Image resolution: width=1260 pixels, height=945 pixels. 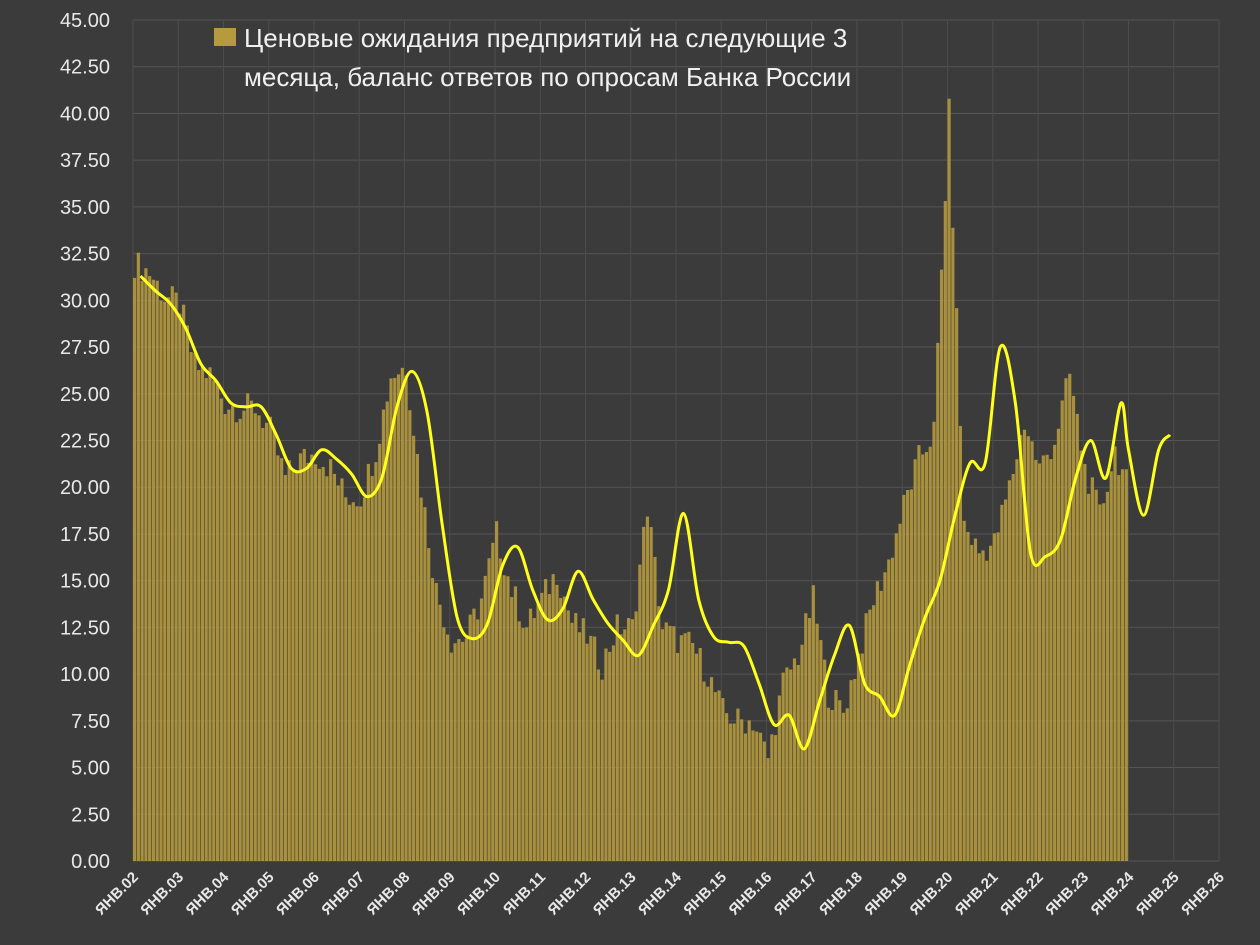 I want to click on y-tick-label: 20.00, so click(x=85, y=488).